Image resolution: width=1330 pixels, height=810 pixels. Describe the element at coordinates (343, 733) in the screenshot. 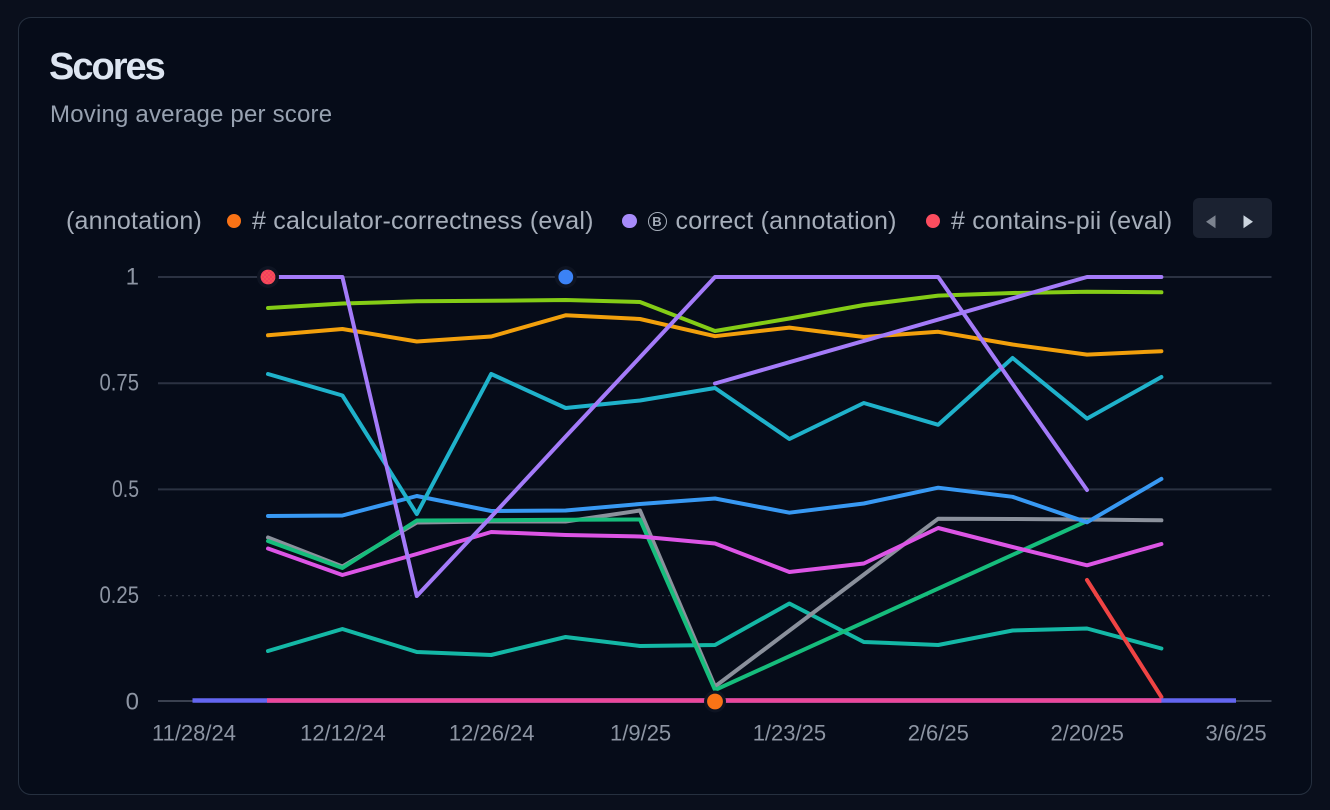

I see `svg-text: 12/12/24` at that location.